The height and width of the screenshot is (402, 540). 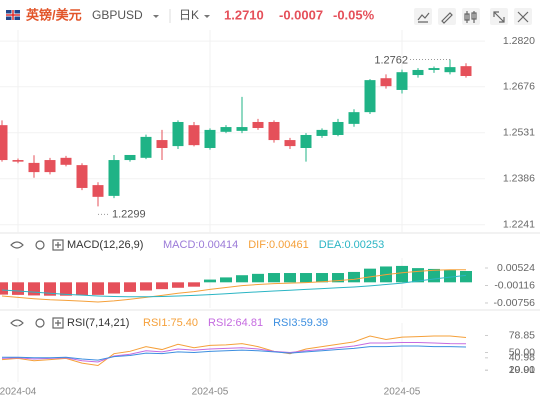 What do you see at coordinates (522, 335) in the screenshot?
I see `y-tick-label: 78.85` at bounding box center [522, 335].